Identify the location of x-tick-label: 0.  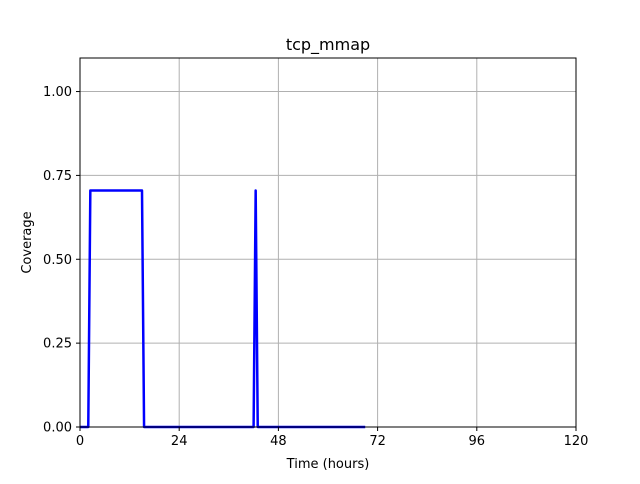
(80, 441).